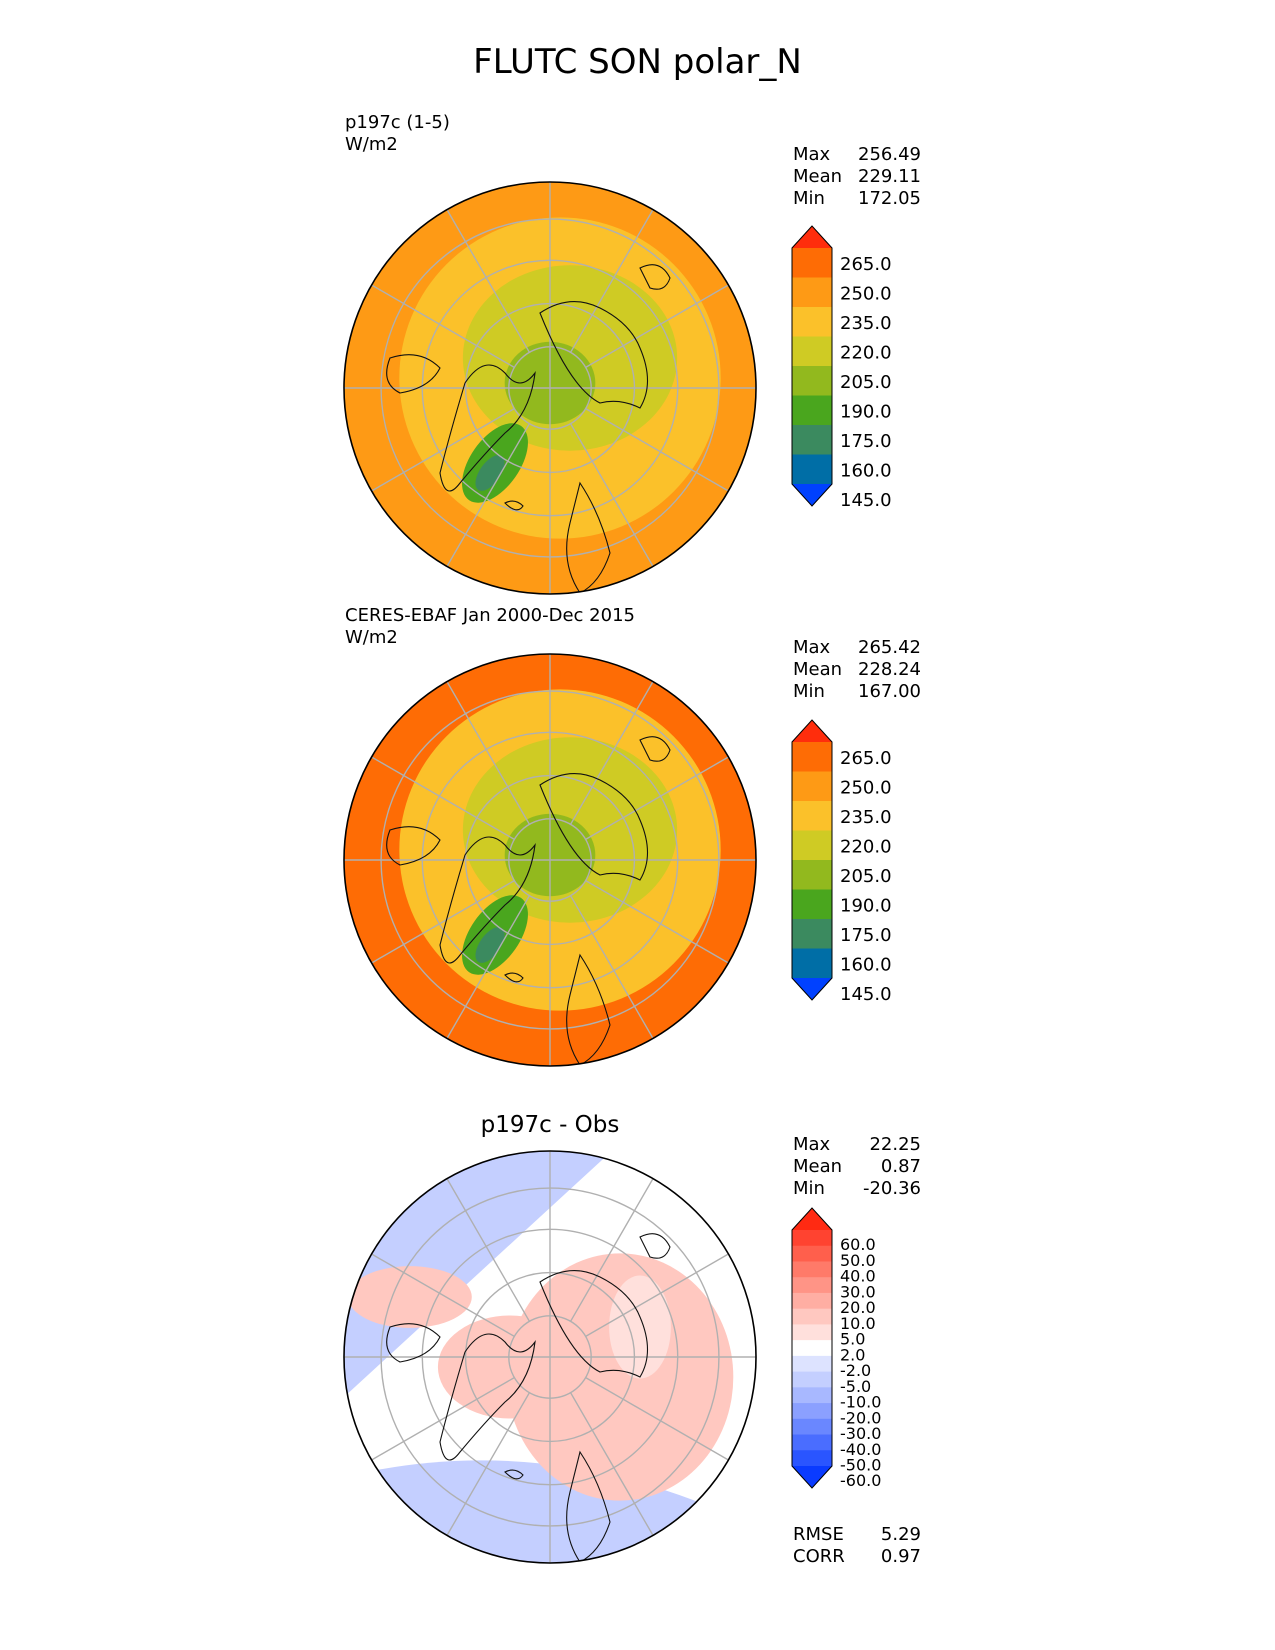 Image resolution: width=1275 pixels, height=1650 pixels. Describe the element at coordinates (891, 1188) in the screenshot. I see `stat-value: -20.36` at that location.